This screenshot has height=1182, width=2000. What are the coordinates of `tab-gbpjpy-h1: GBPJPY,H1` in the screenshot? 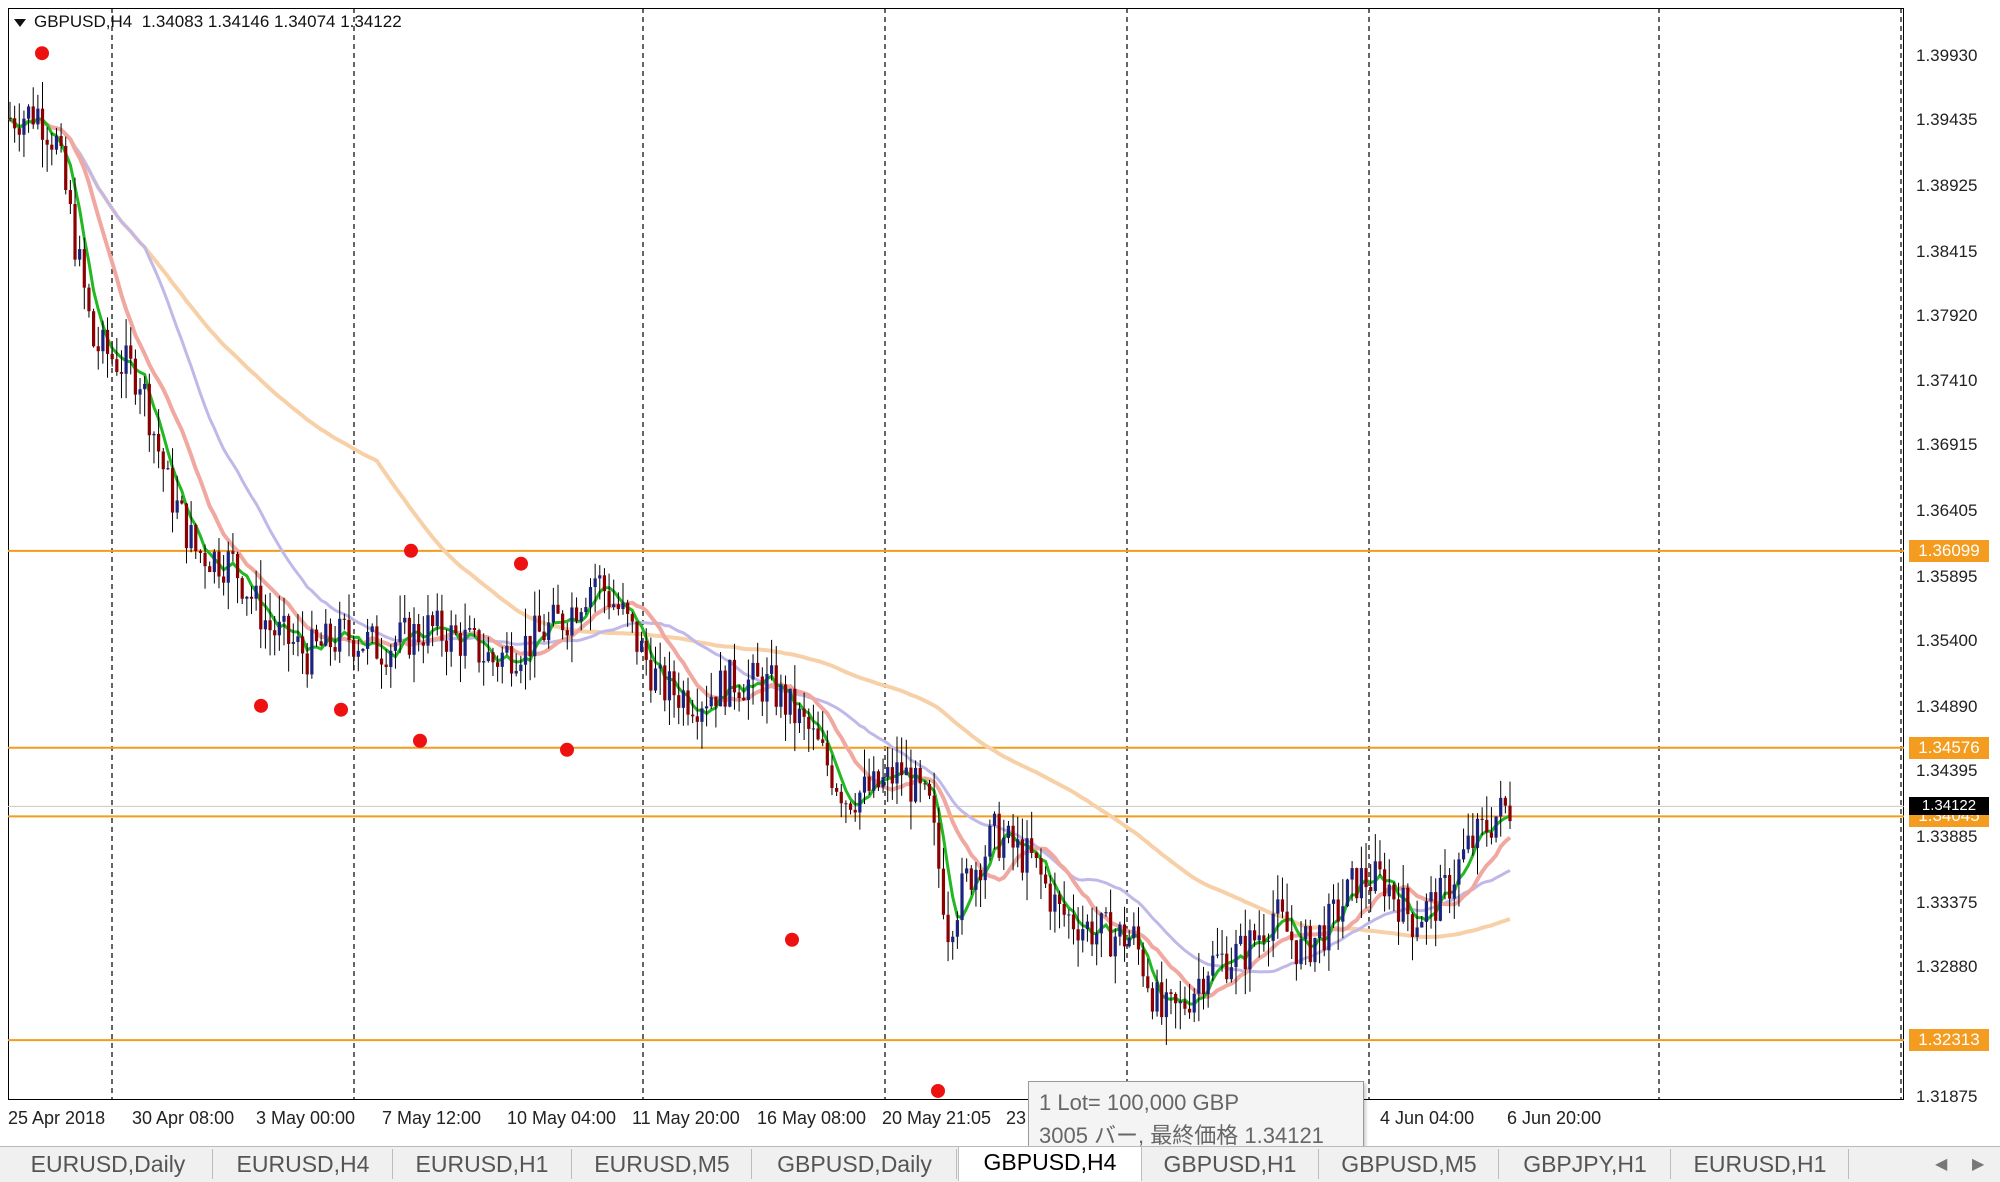 It's located at (1585, 1164).